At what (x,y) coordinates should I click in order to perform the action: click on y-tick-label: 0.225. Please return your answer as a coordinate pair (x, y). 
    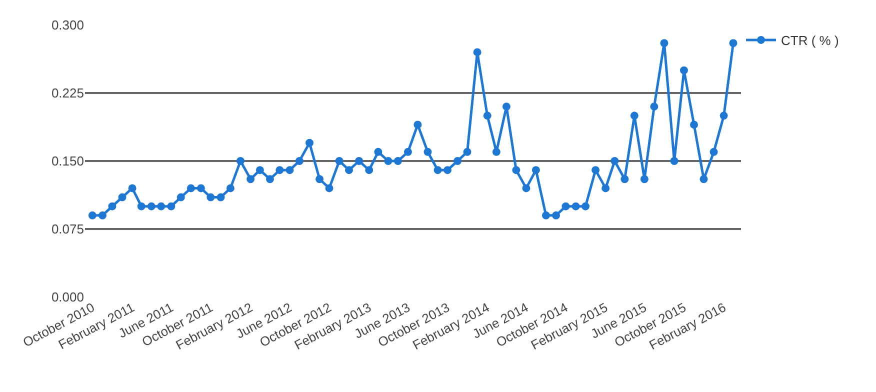
    Looking at the image, I should click on (67, 93).